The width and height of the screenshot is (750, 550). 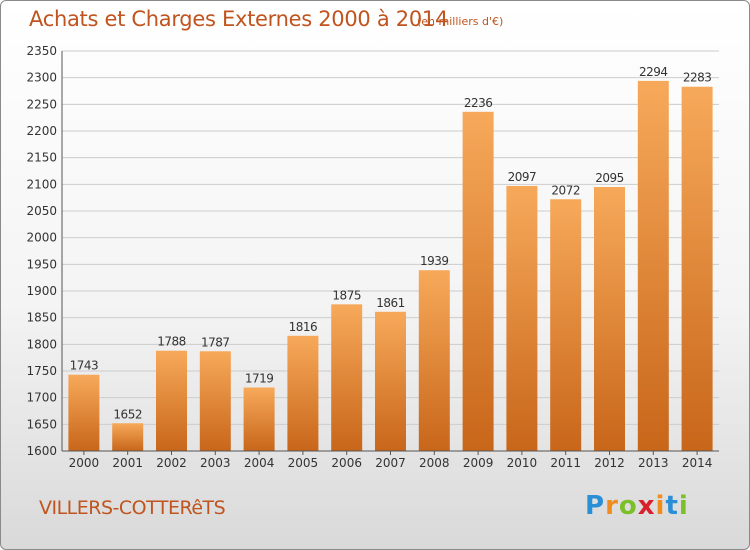 I want to click on data-label: 2097, so click(x=522, y=177).